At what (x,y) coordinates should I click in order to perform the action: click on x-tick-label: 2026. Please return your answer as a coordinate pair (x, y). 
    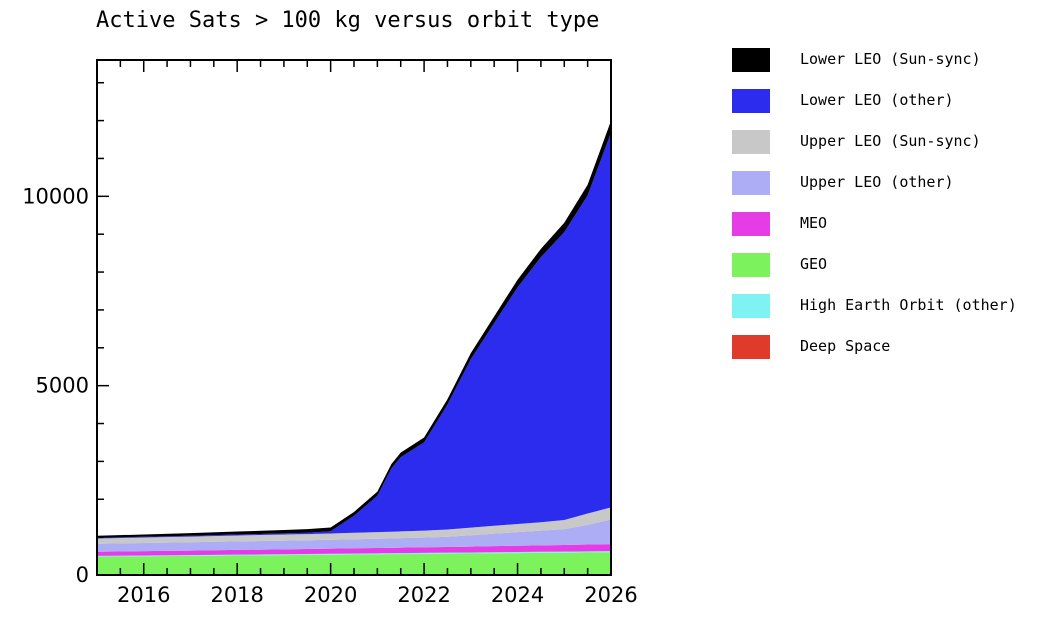
    Looking at the image, I should click on (610, 595).